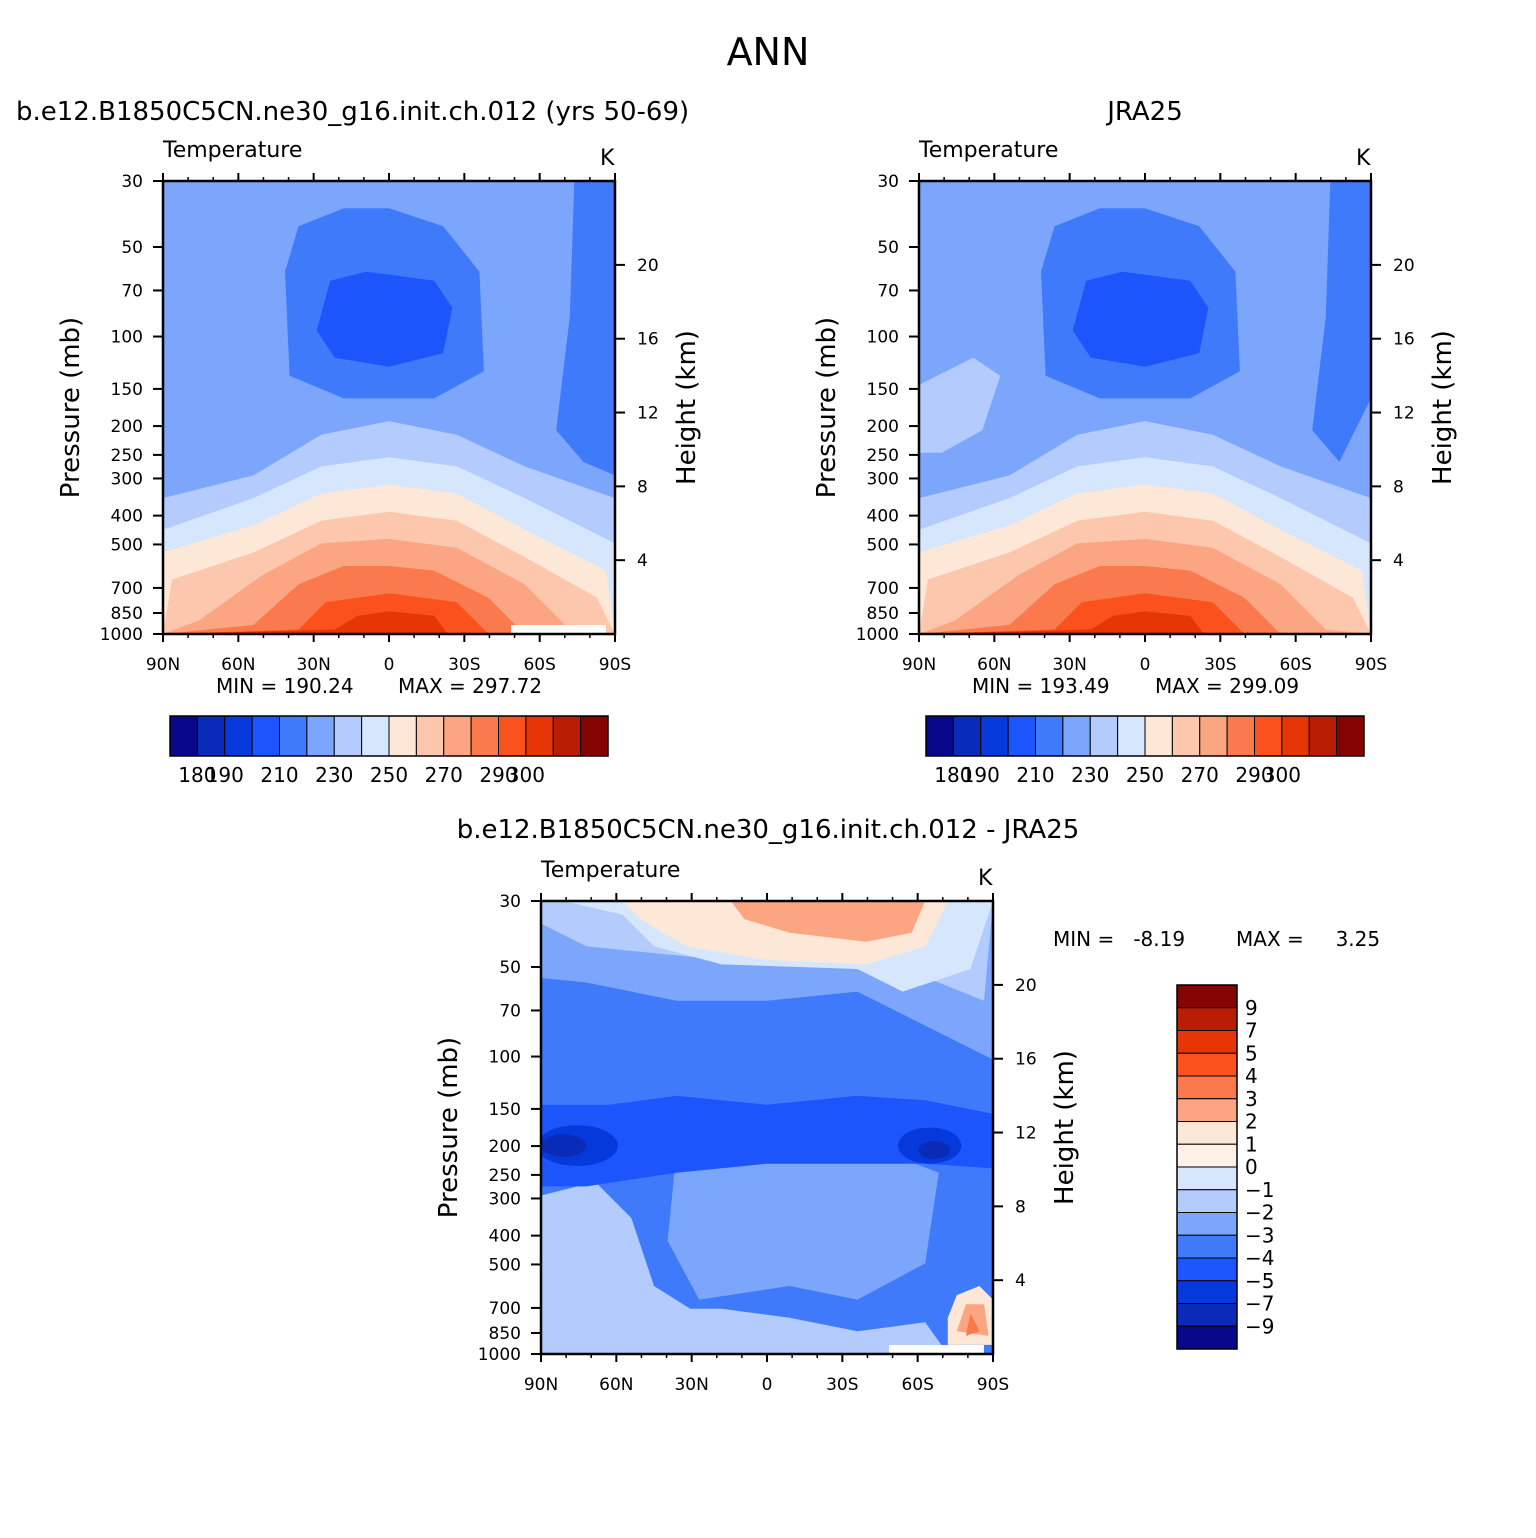 Image resolution: width=1536 pixels, height=1538 pixels. I want to click on colorbar-label: −4, so click(1259, 1258).